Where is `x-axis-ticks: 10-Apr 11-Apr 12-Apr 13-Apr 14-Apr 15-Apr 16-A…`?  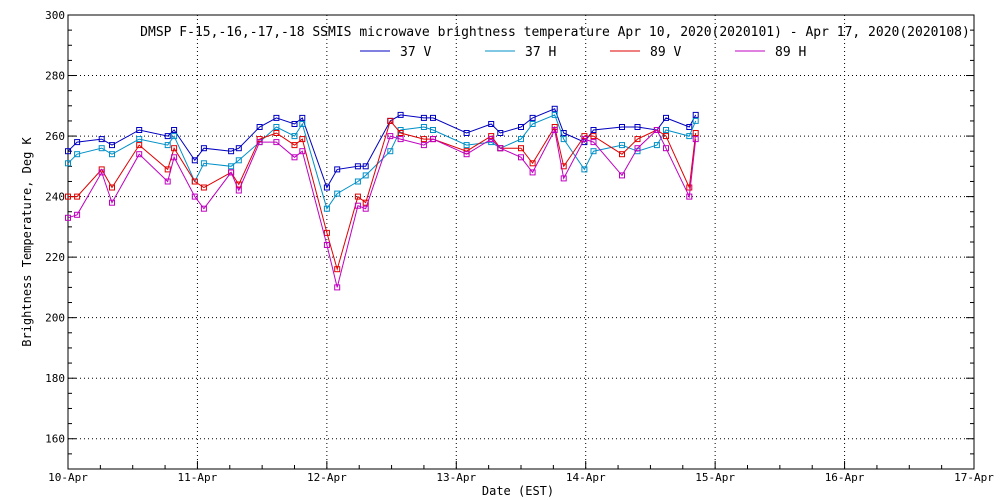
x-axis-ticks: 10-Apr 11-Apr 12-Apr 13-Apr 14-Apr 15-Apr 16-A… is located at coordinates (521, 472).